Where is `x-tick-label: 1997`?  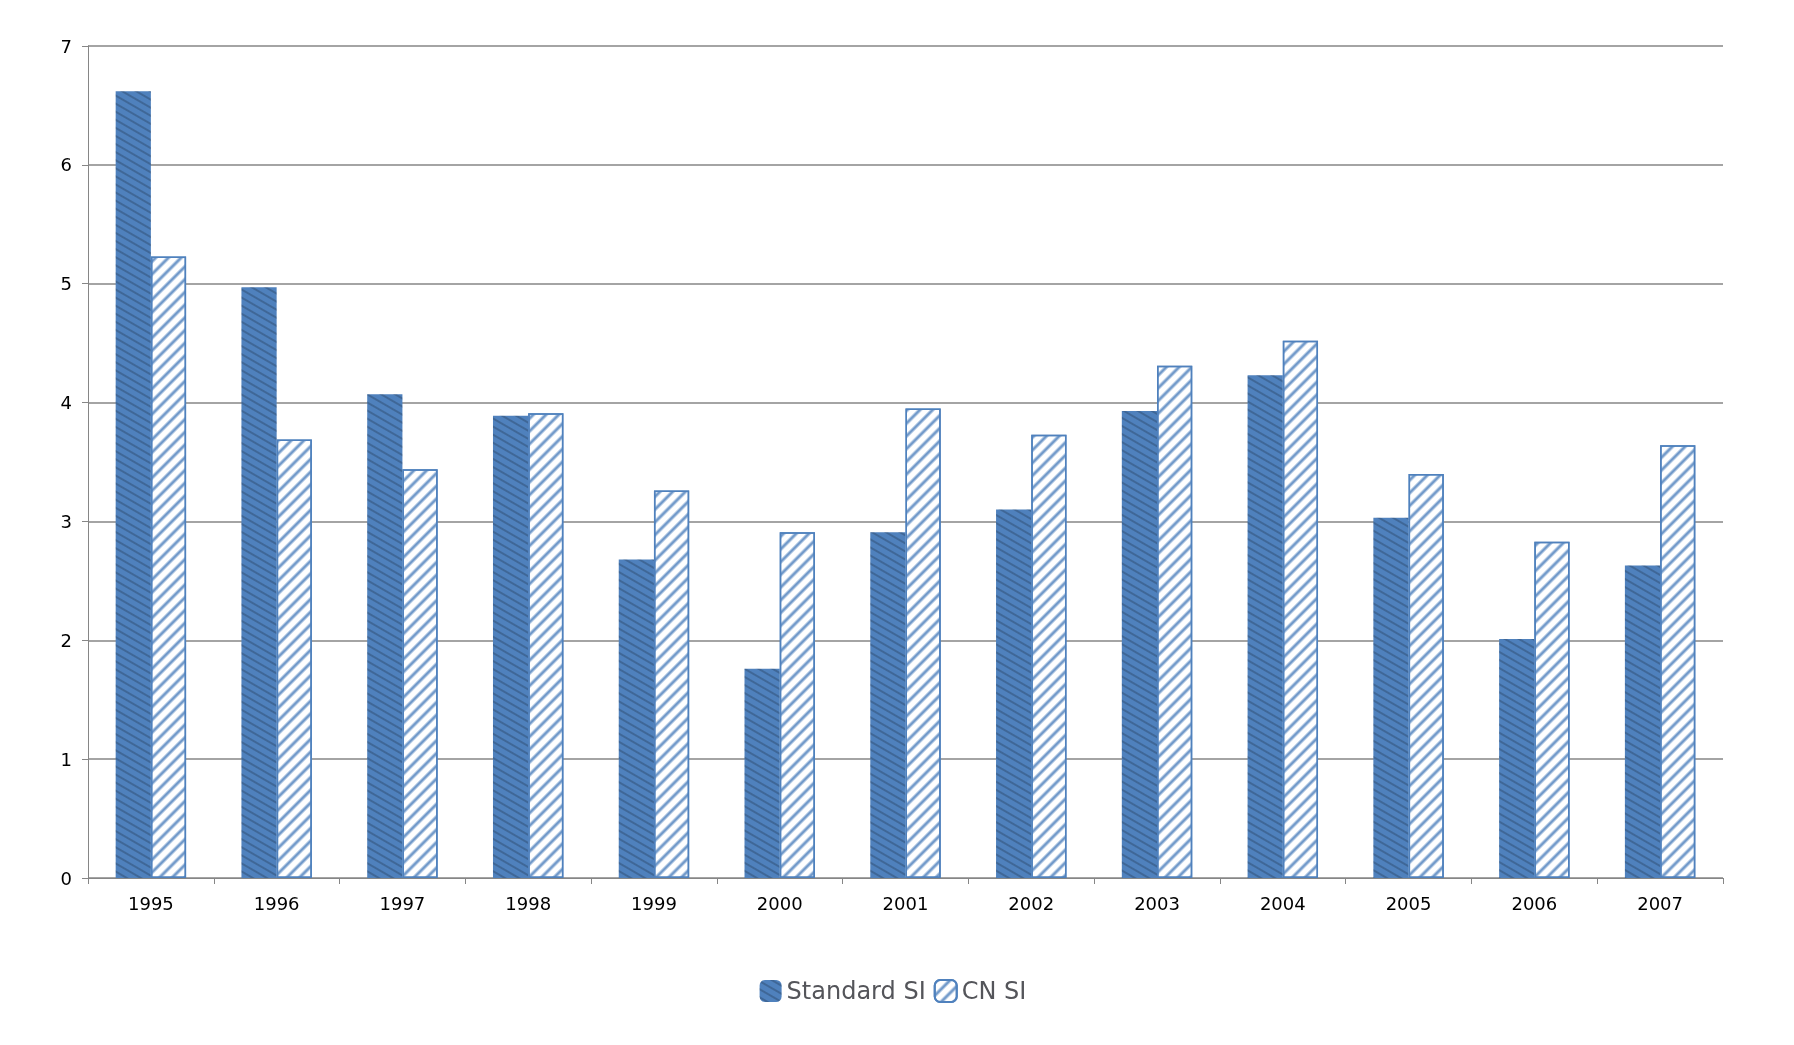
x-tick-label: 1997 is located at coordinates (402, 903).